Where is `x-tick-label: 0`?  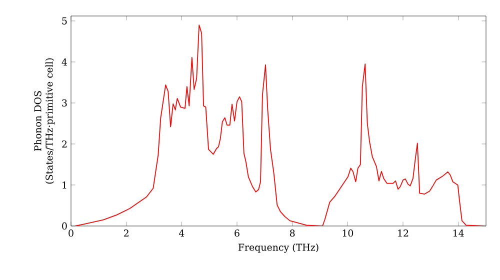 x-tick-label: 0 is located at coordinates (71, 233).